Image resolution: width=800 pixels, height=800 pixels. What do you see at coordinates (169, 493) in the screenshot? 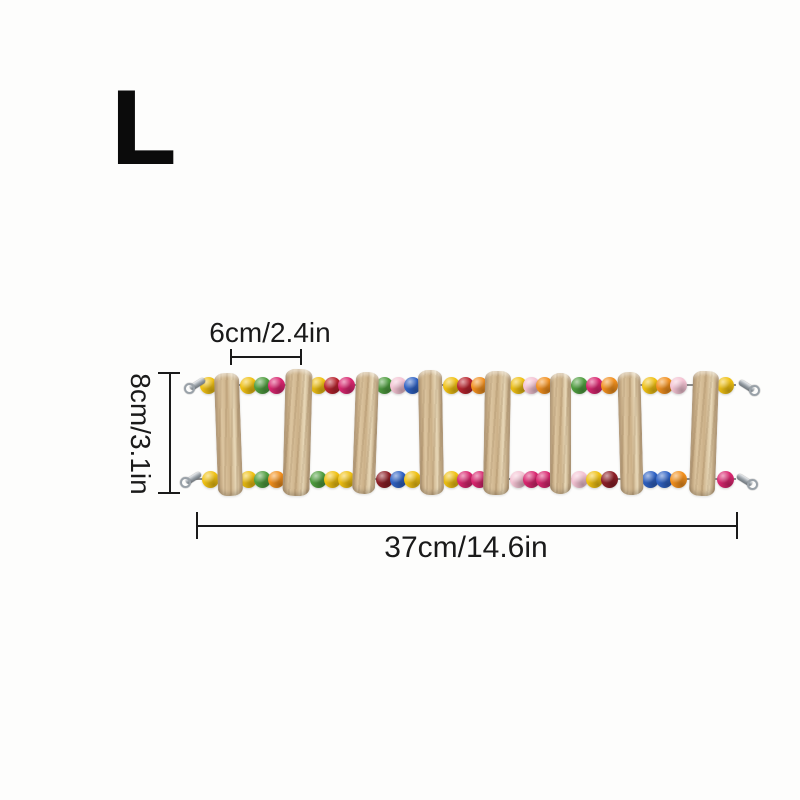
I see `height-dimension-cap-bottom` at bounding box center [169, 493].